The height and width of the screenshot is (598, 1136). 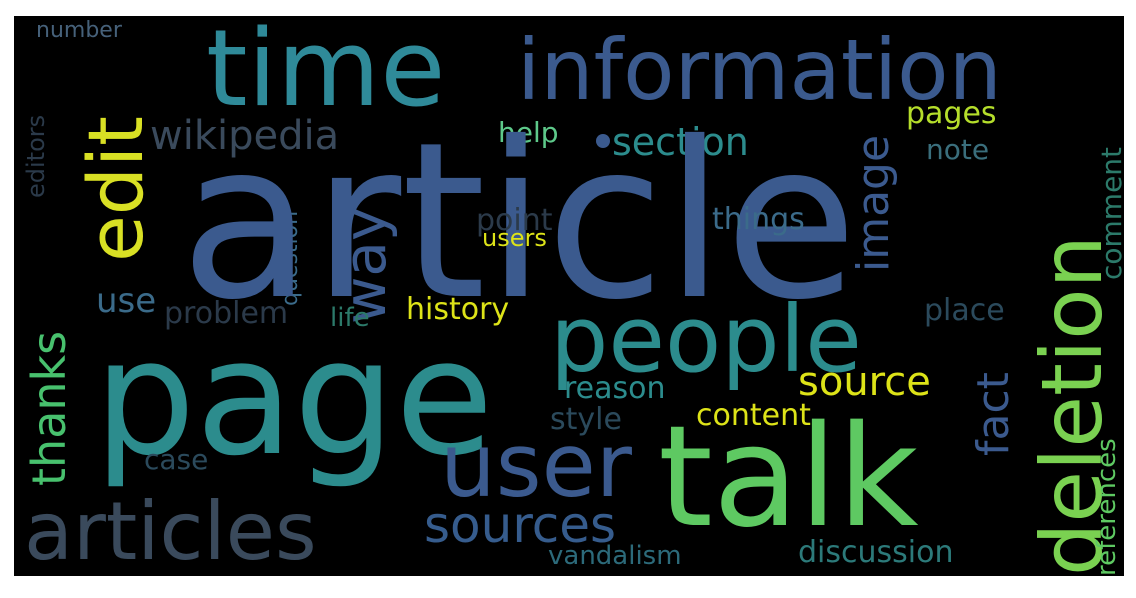 I want to click on word-place: place, so click(x=964, y=310).